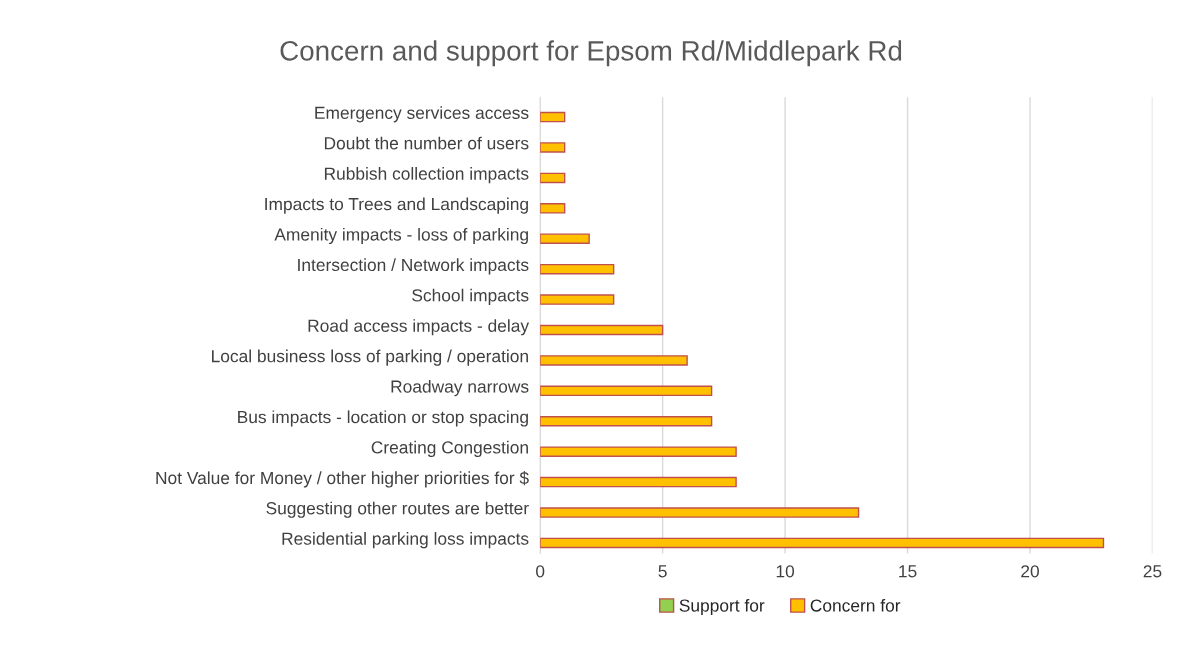  I want to click on y-tick-label: School impacts, so click(470, 296).